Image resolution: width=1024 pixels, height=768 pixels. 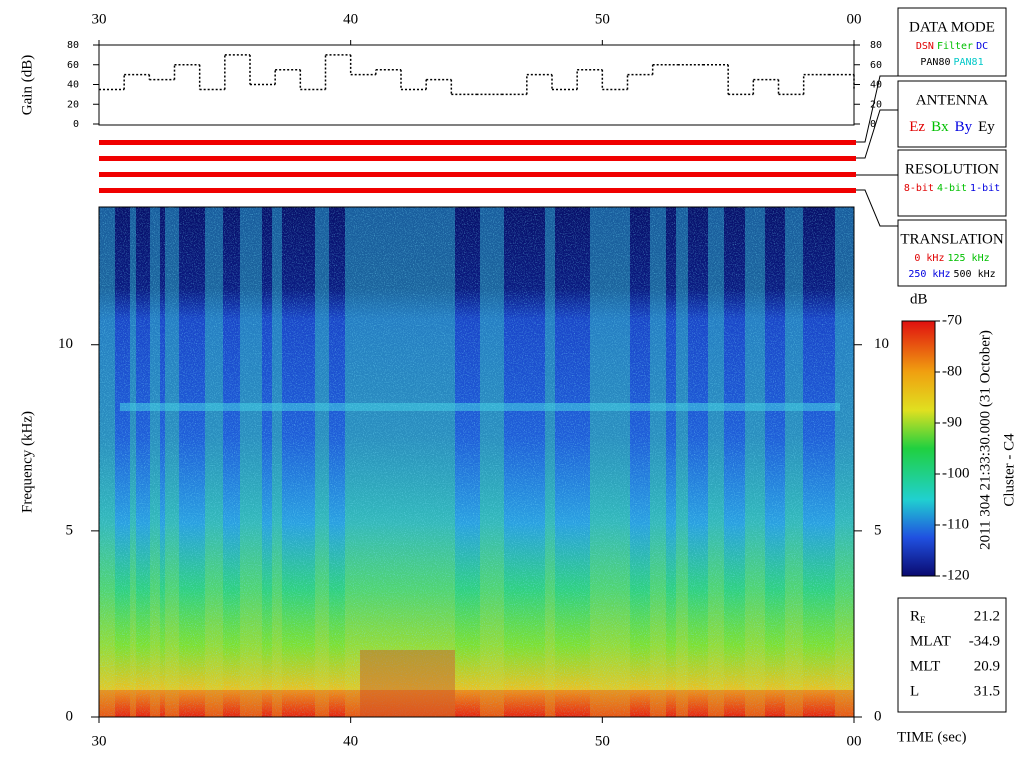 What do you see at coordinates (940, 127) in the screenshot?
I see `legend-item: Bx` at bounding box center [940, 127].